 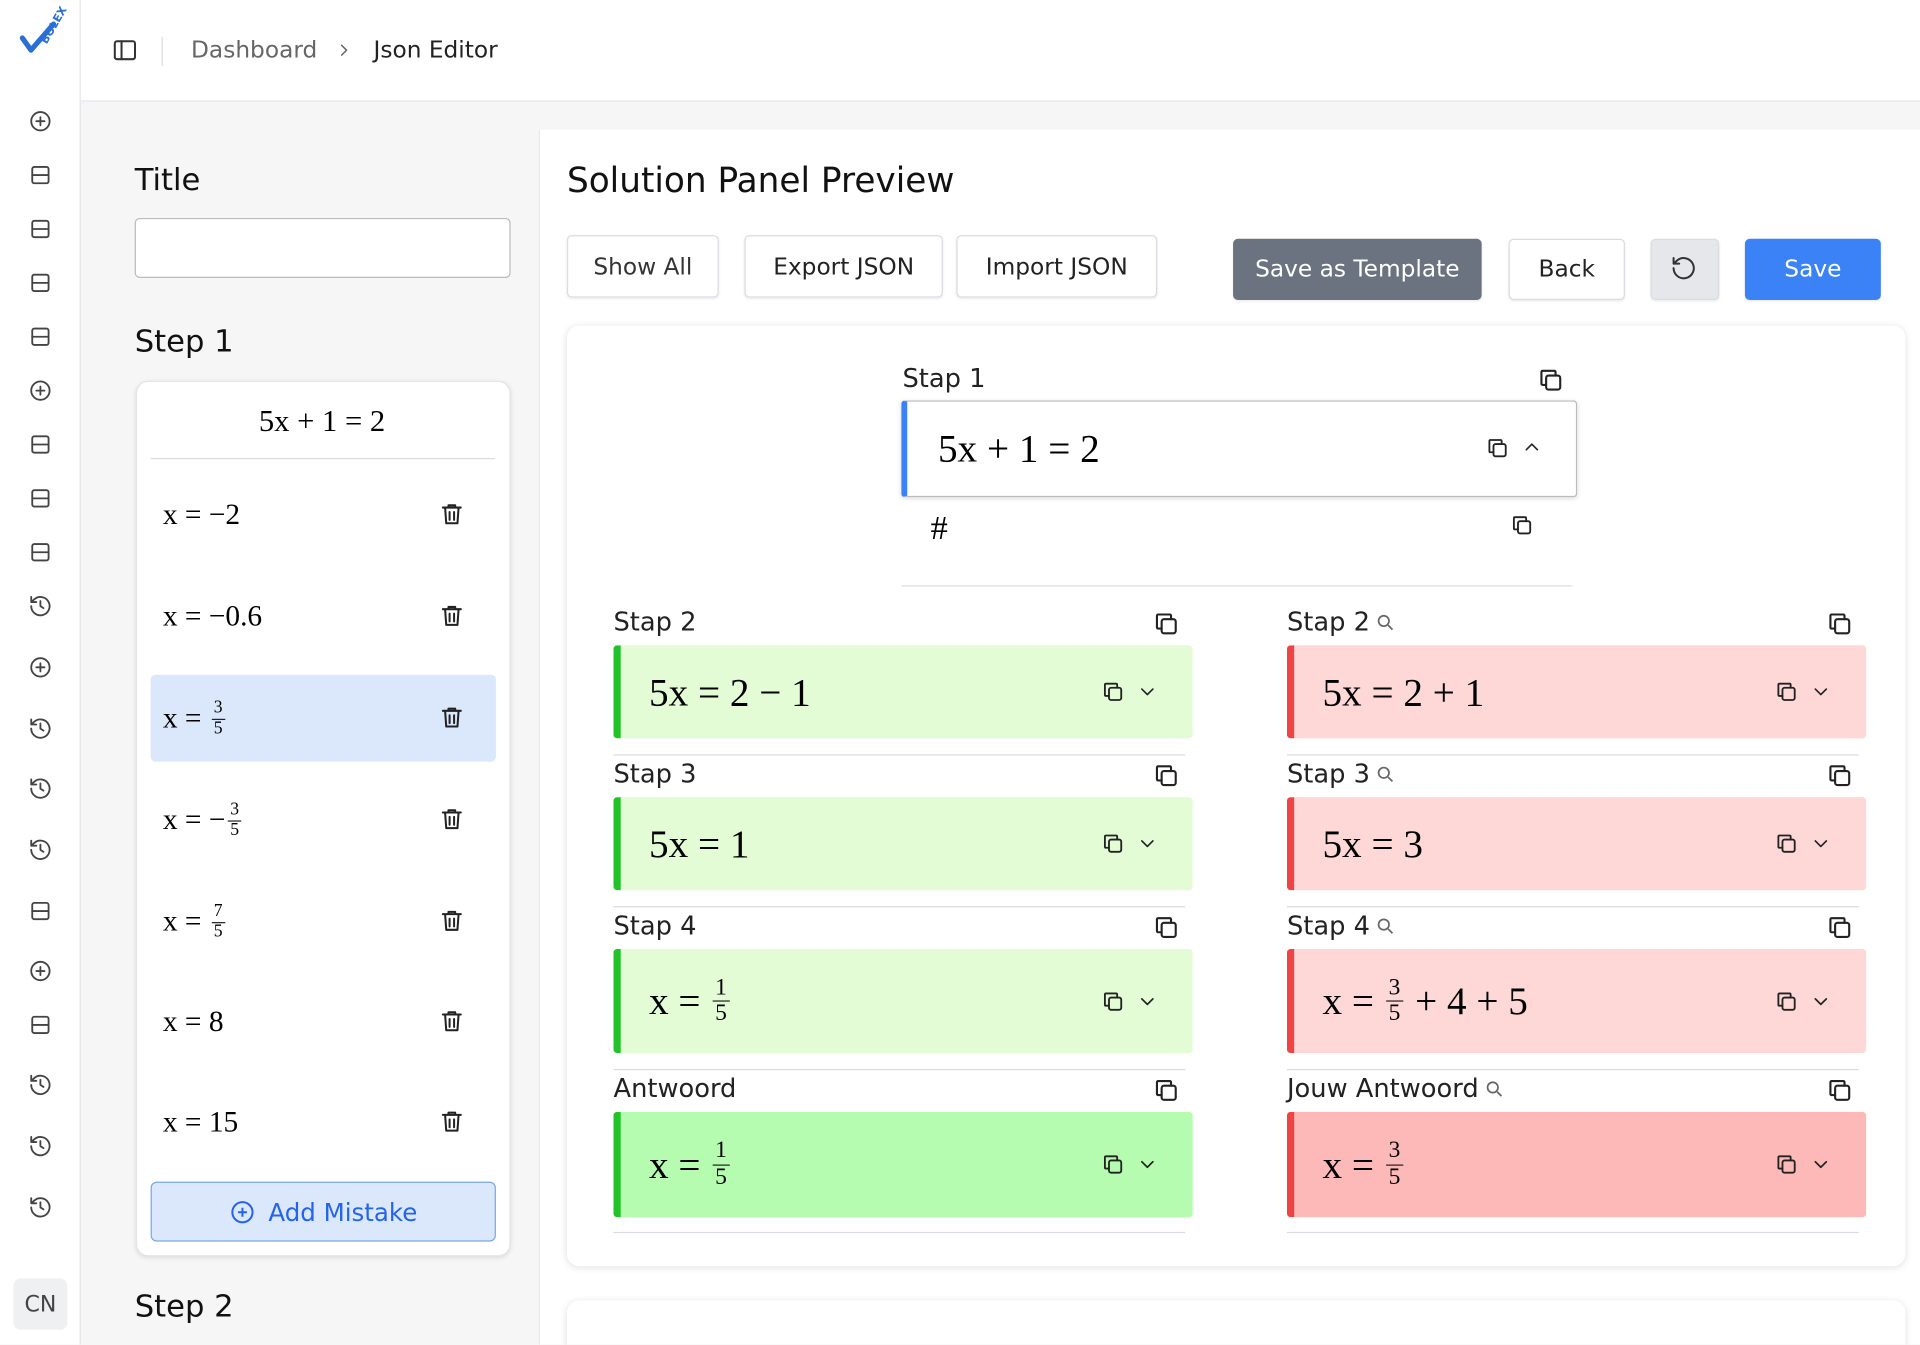 I want to click on logo-mark, so click(x=38, y=37).